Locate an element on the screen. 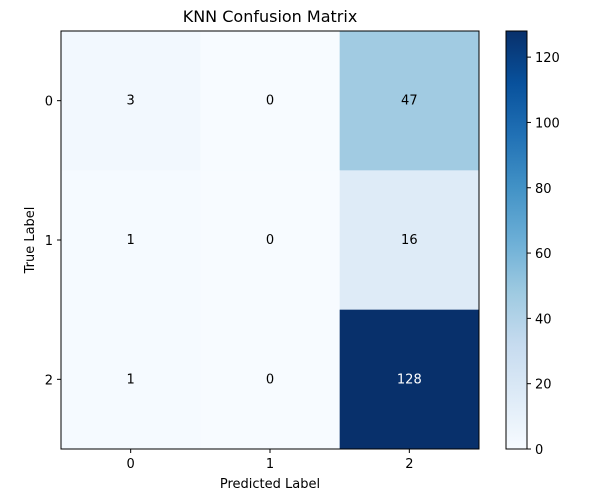 Image resolution: width=600 pixels, height=504 pixels. x-axis-label: Predicted Label is located at coordinates (270, 484).